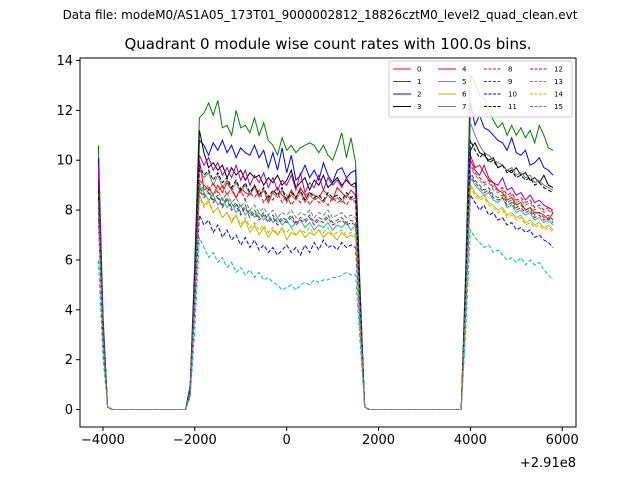 The width and height of the screenshot is (640, 480). I want to click on x-tick-label: 4000, so click(470, 440).